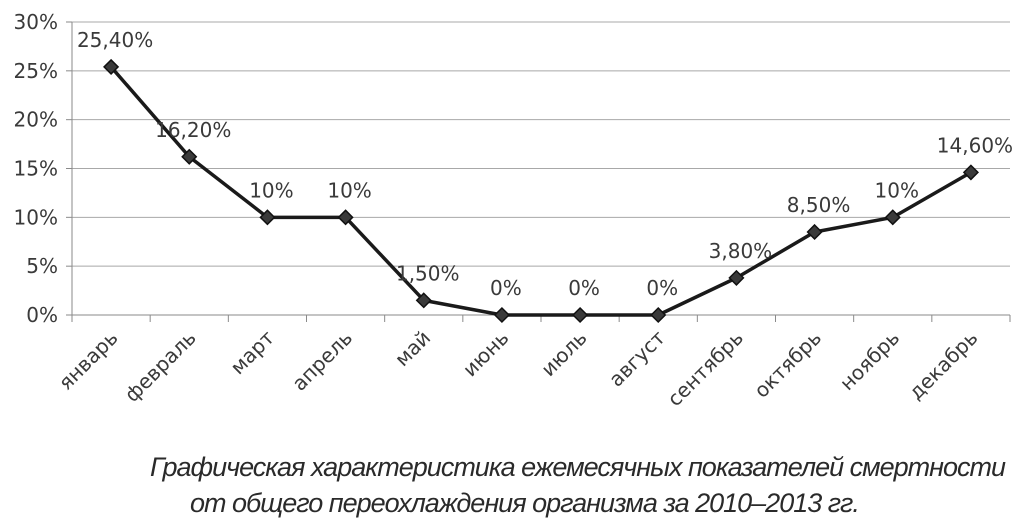  I want to click on data-label: 14,60%, so click(975, 145).